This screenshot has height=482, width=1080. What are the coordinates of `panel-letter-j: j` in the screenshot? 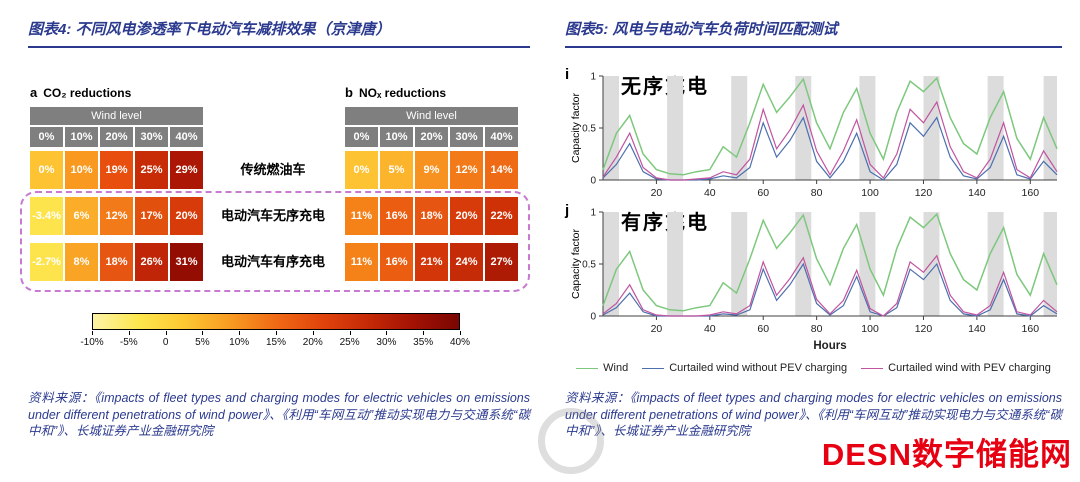 It's located at (567, 210).